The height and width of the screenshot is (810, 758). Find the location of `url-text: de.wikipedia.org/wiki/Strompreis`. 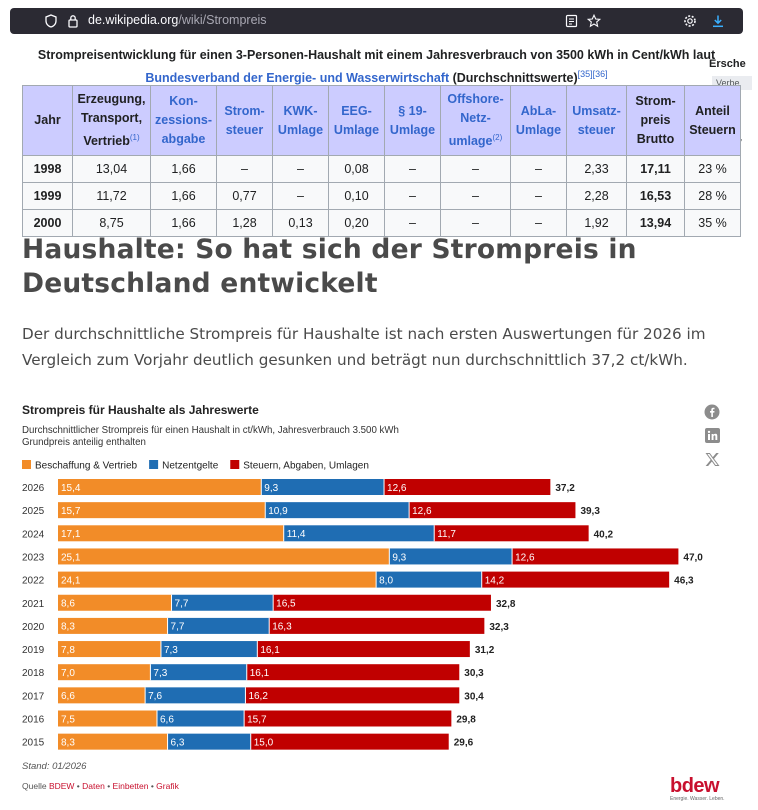

url-text: de.wikipedia.org/wiki/Strompreis is located at coordinates (177, 20).